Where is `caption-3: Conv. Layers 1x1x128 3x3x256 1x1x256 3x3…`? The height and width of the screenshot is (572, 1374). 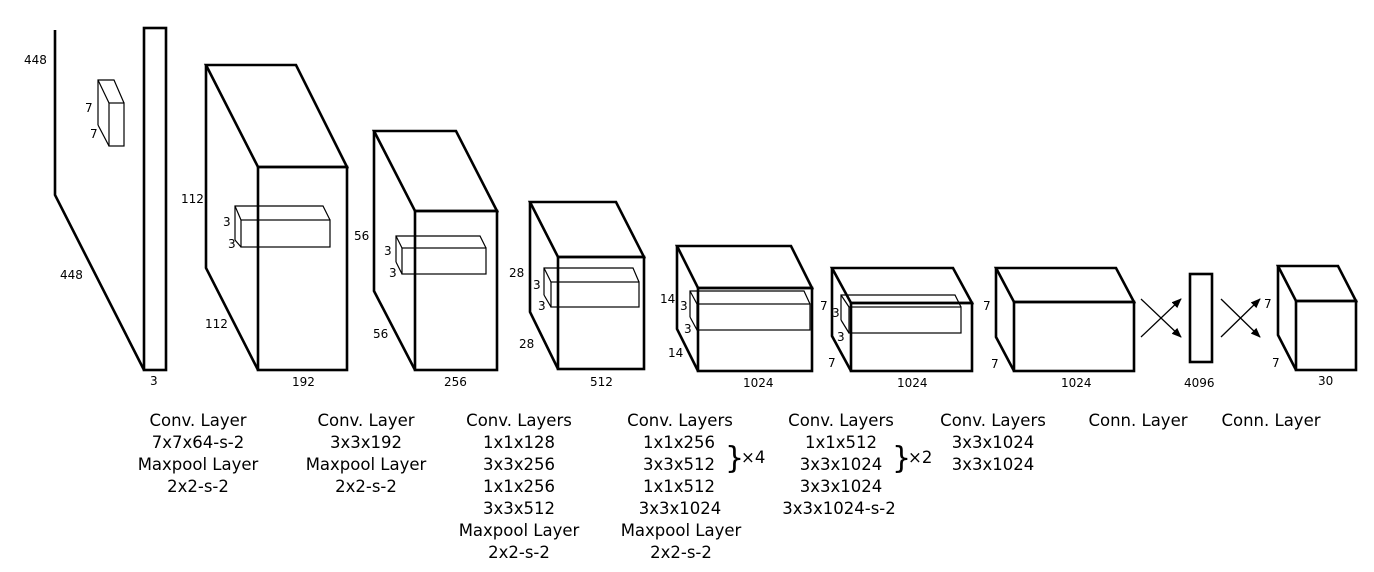
caption-3: Conv. Layers 1x1x128 3x3x256 1x1x256 3x3… is located at coordinates (519, 486).